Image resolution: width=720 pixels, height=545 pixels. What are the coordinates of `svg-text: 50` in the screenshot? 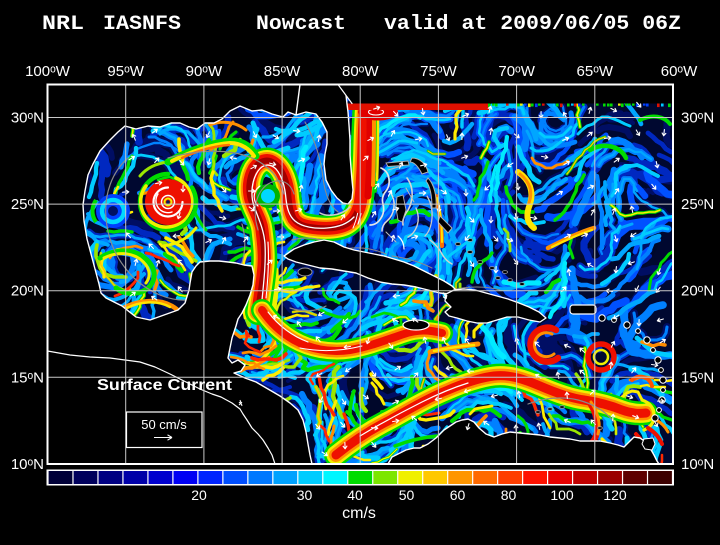 It's located at (407, 495).